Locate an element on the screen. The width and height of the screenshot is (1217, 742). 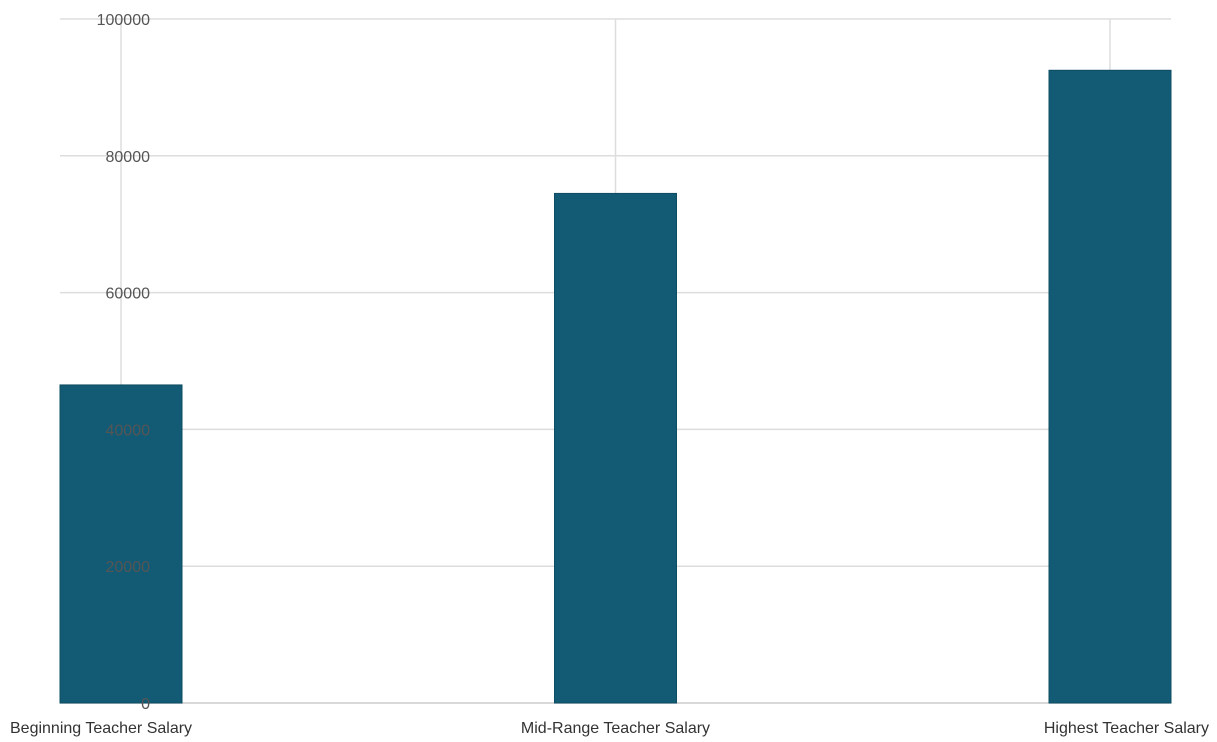
bar-beginning-teacher-salary is located at coordinates (121, 544).